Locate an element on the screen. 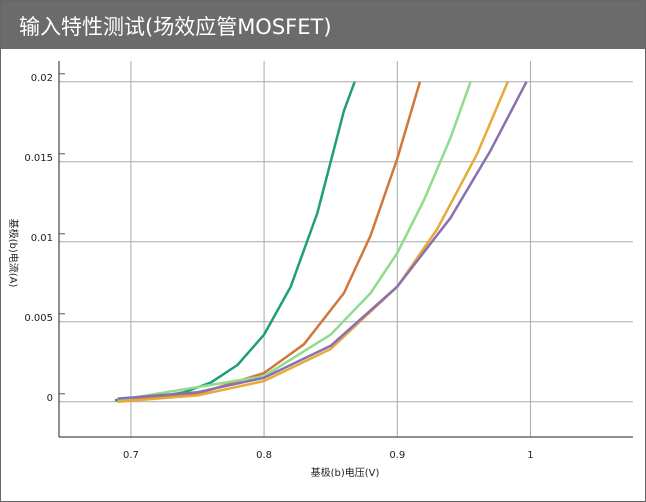  x-axis-label: 基极(b)电压(V) is located at coordinates (345, 472).